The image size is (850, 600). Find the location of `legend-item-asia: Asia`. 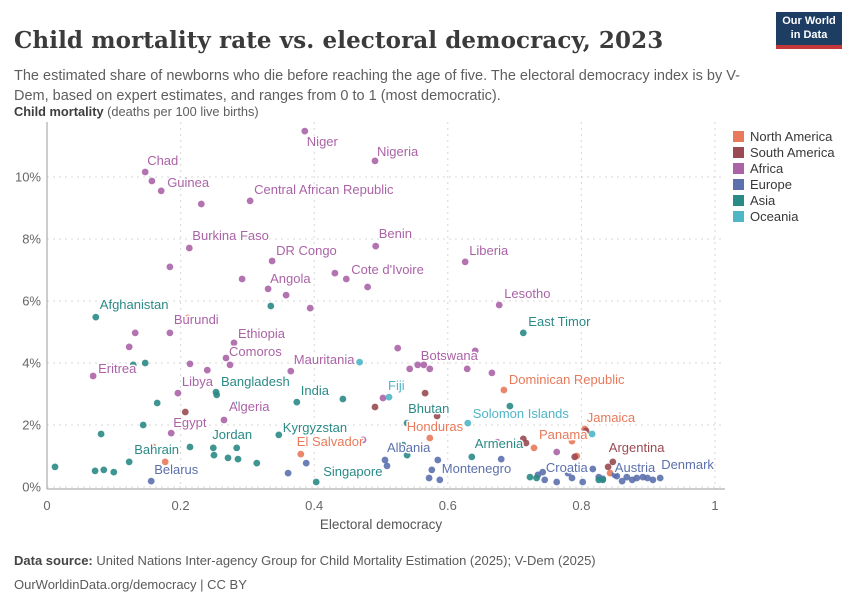

legend-item-asia: Asia is located at coordinates (784, 200).